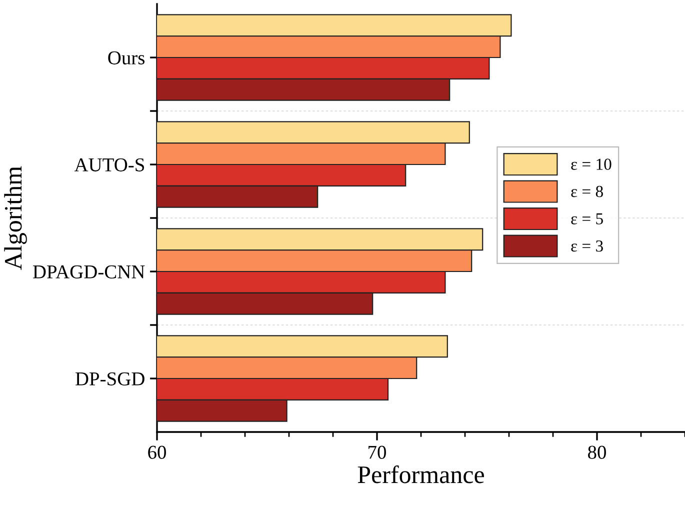  I want to click on legend-label: ε = 3, so click(587, 246).